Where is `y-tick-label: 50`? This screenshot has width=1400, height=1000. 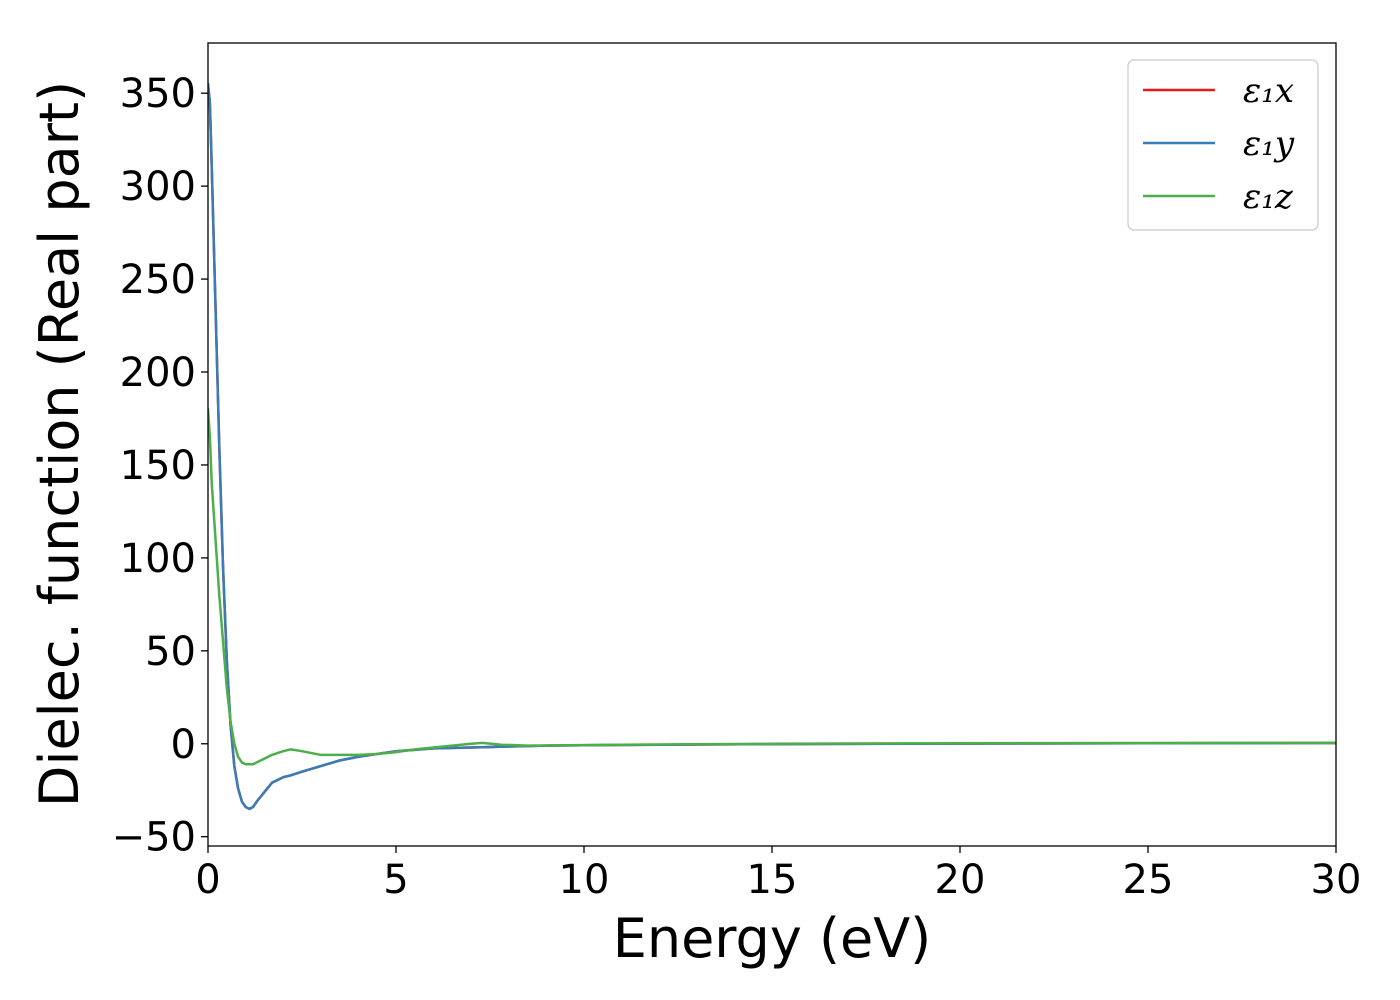 y-tick-label: 50 is located at coordinates (170, 652).